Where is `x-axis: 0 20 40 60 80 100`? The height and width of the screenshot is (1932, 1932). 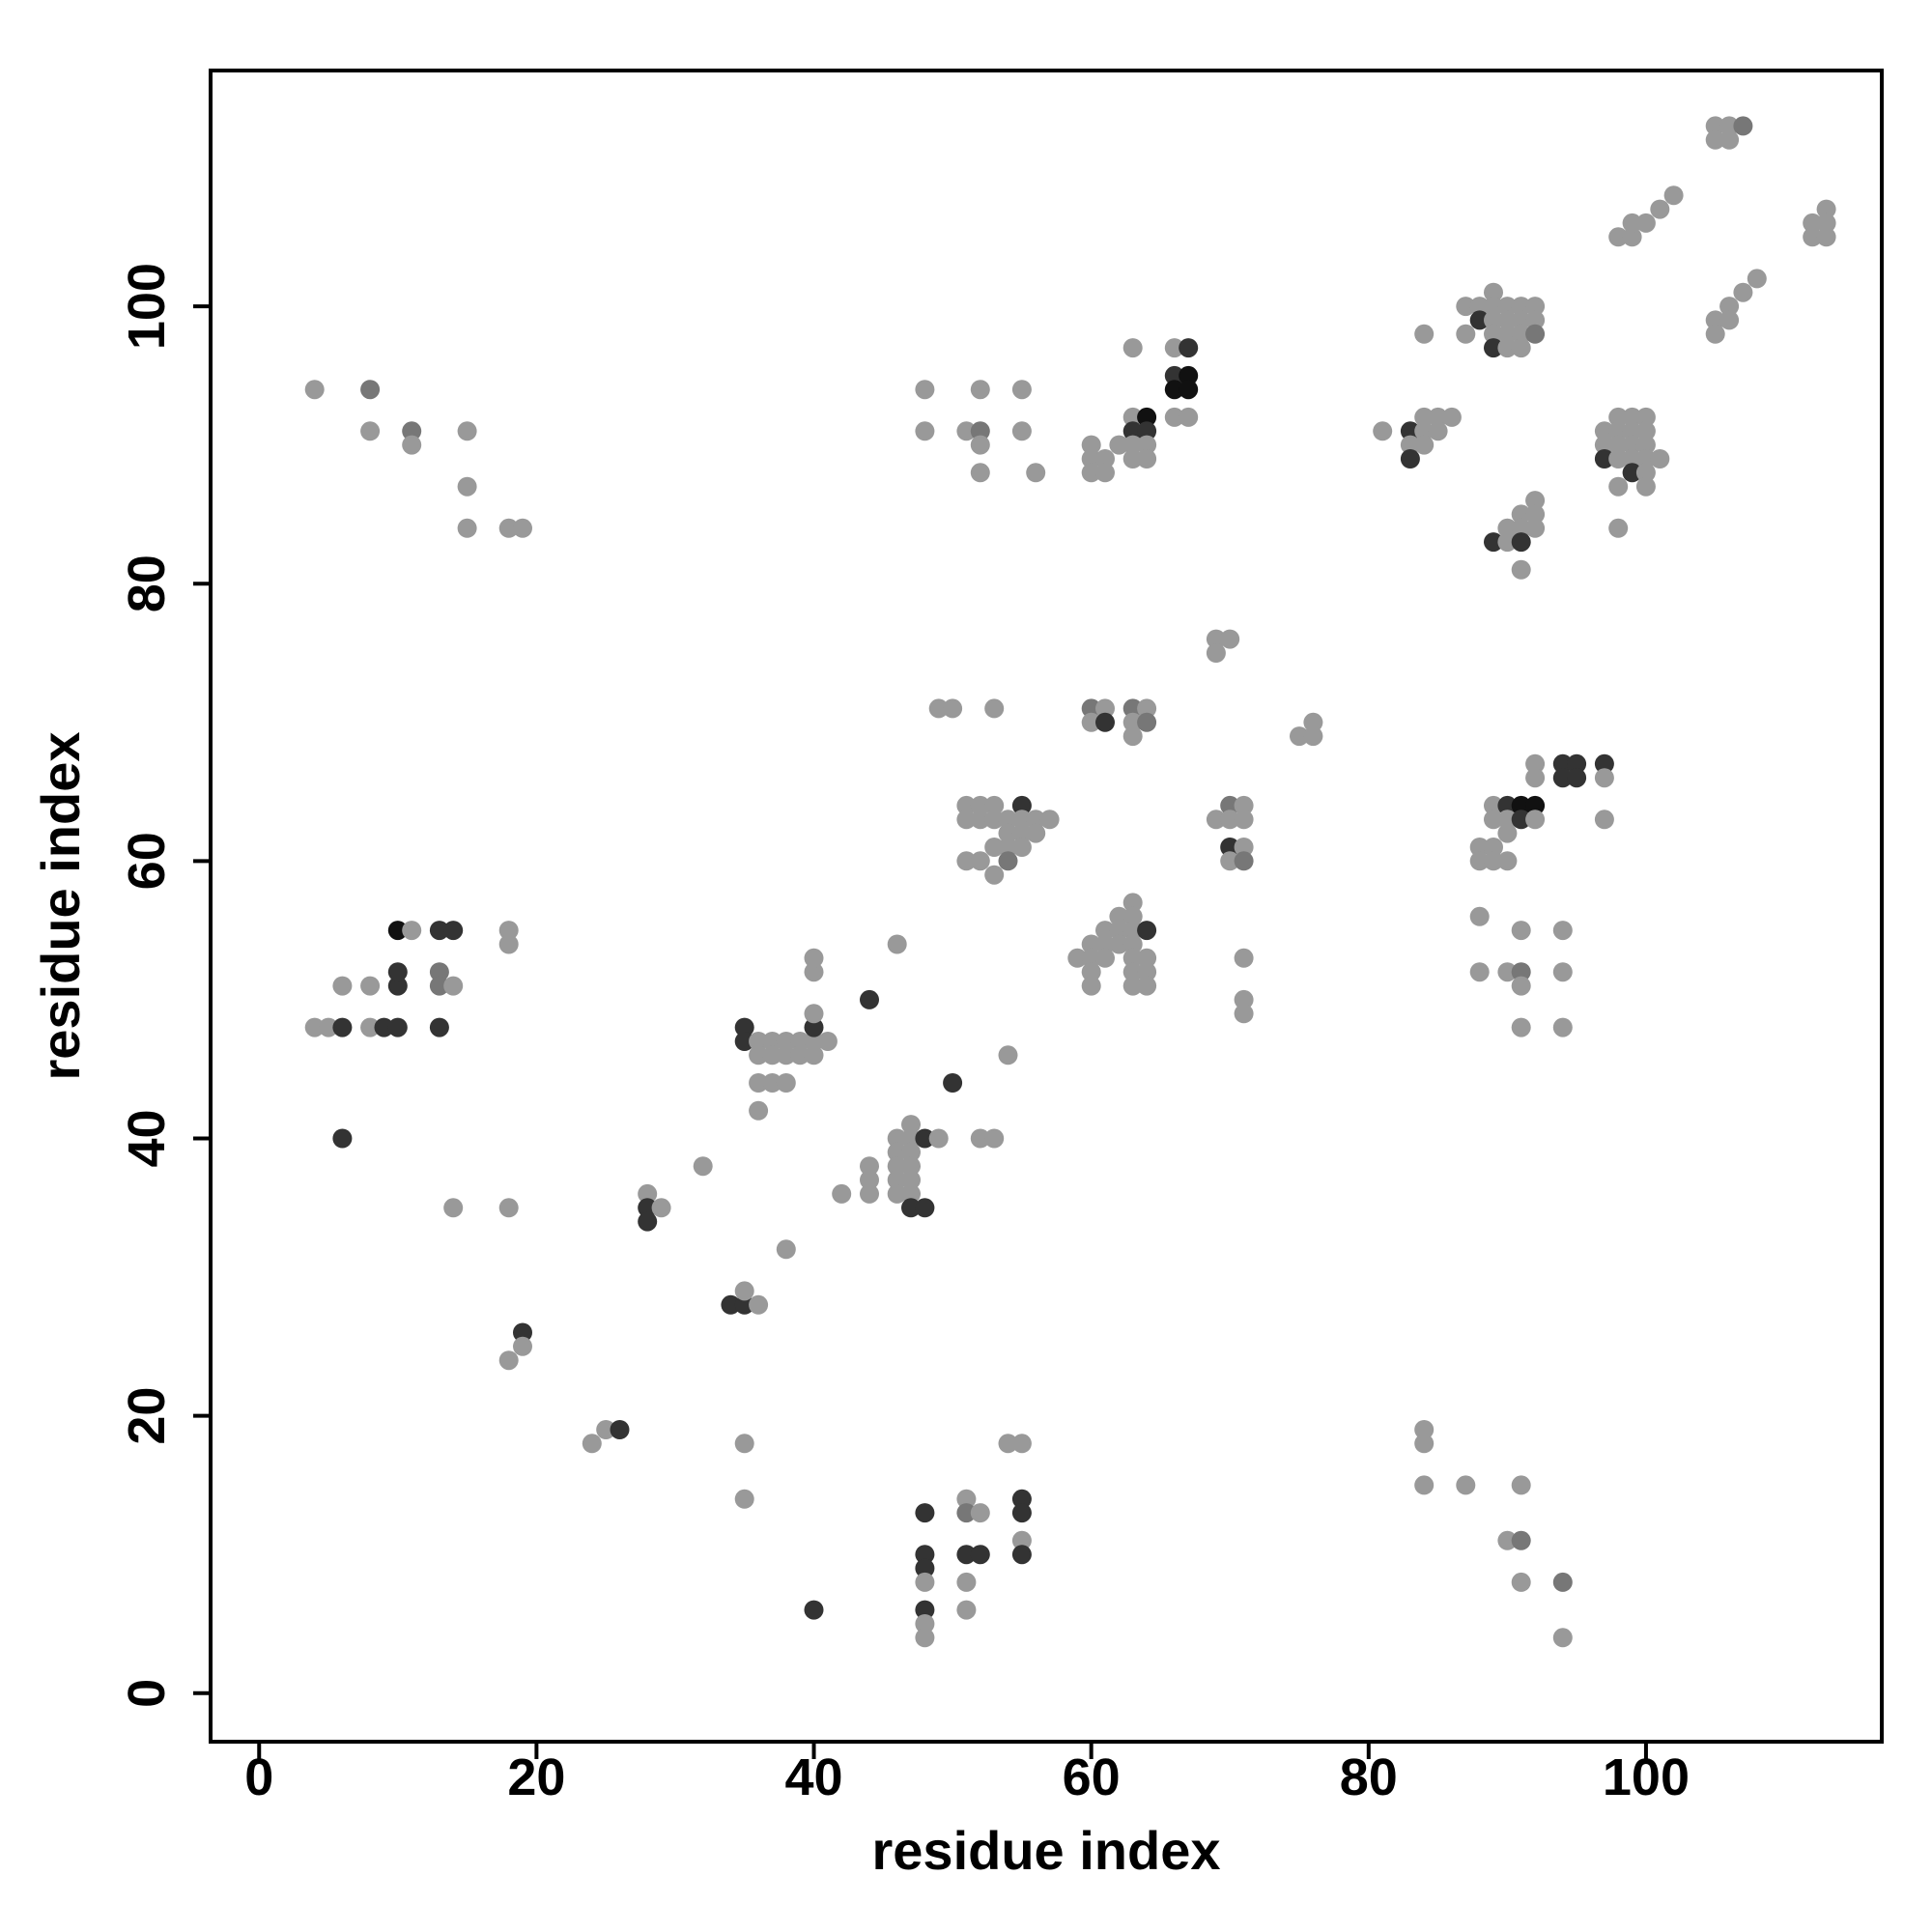 x-axis: 0 20 40 60 80 100 is located at coordinates (967, 1774).